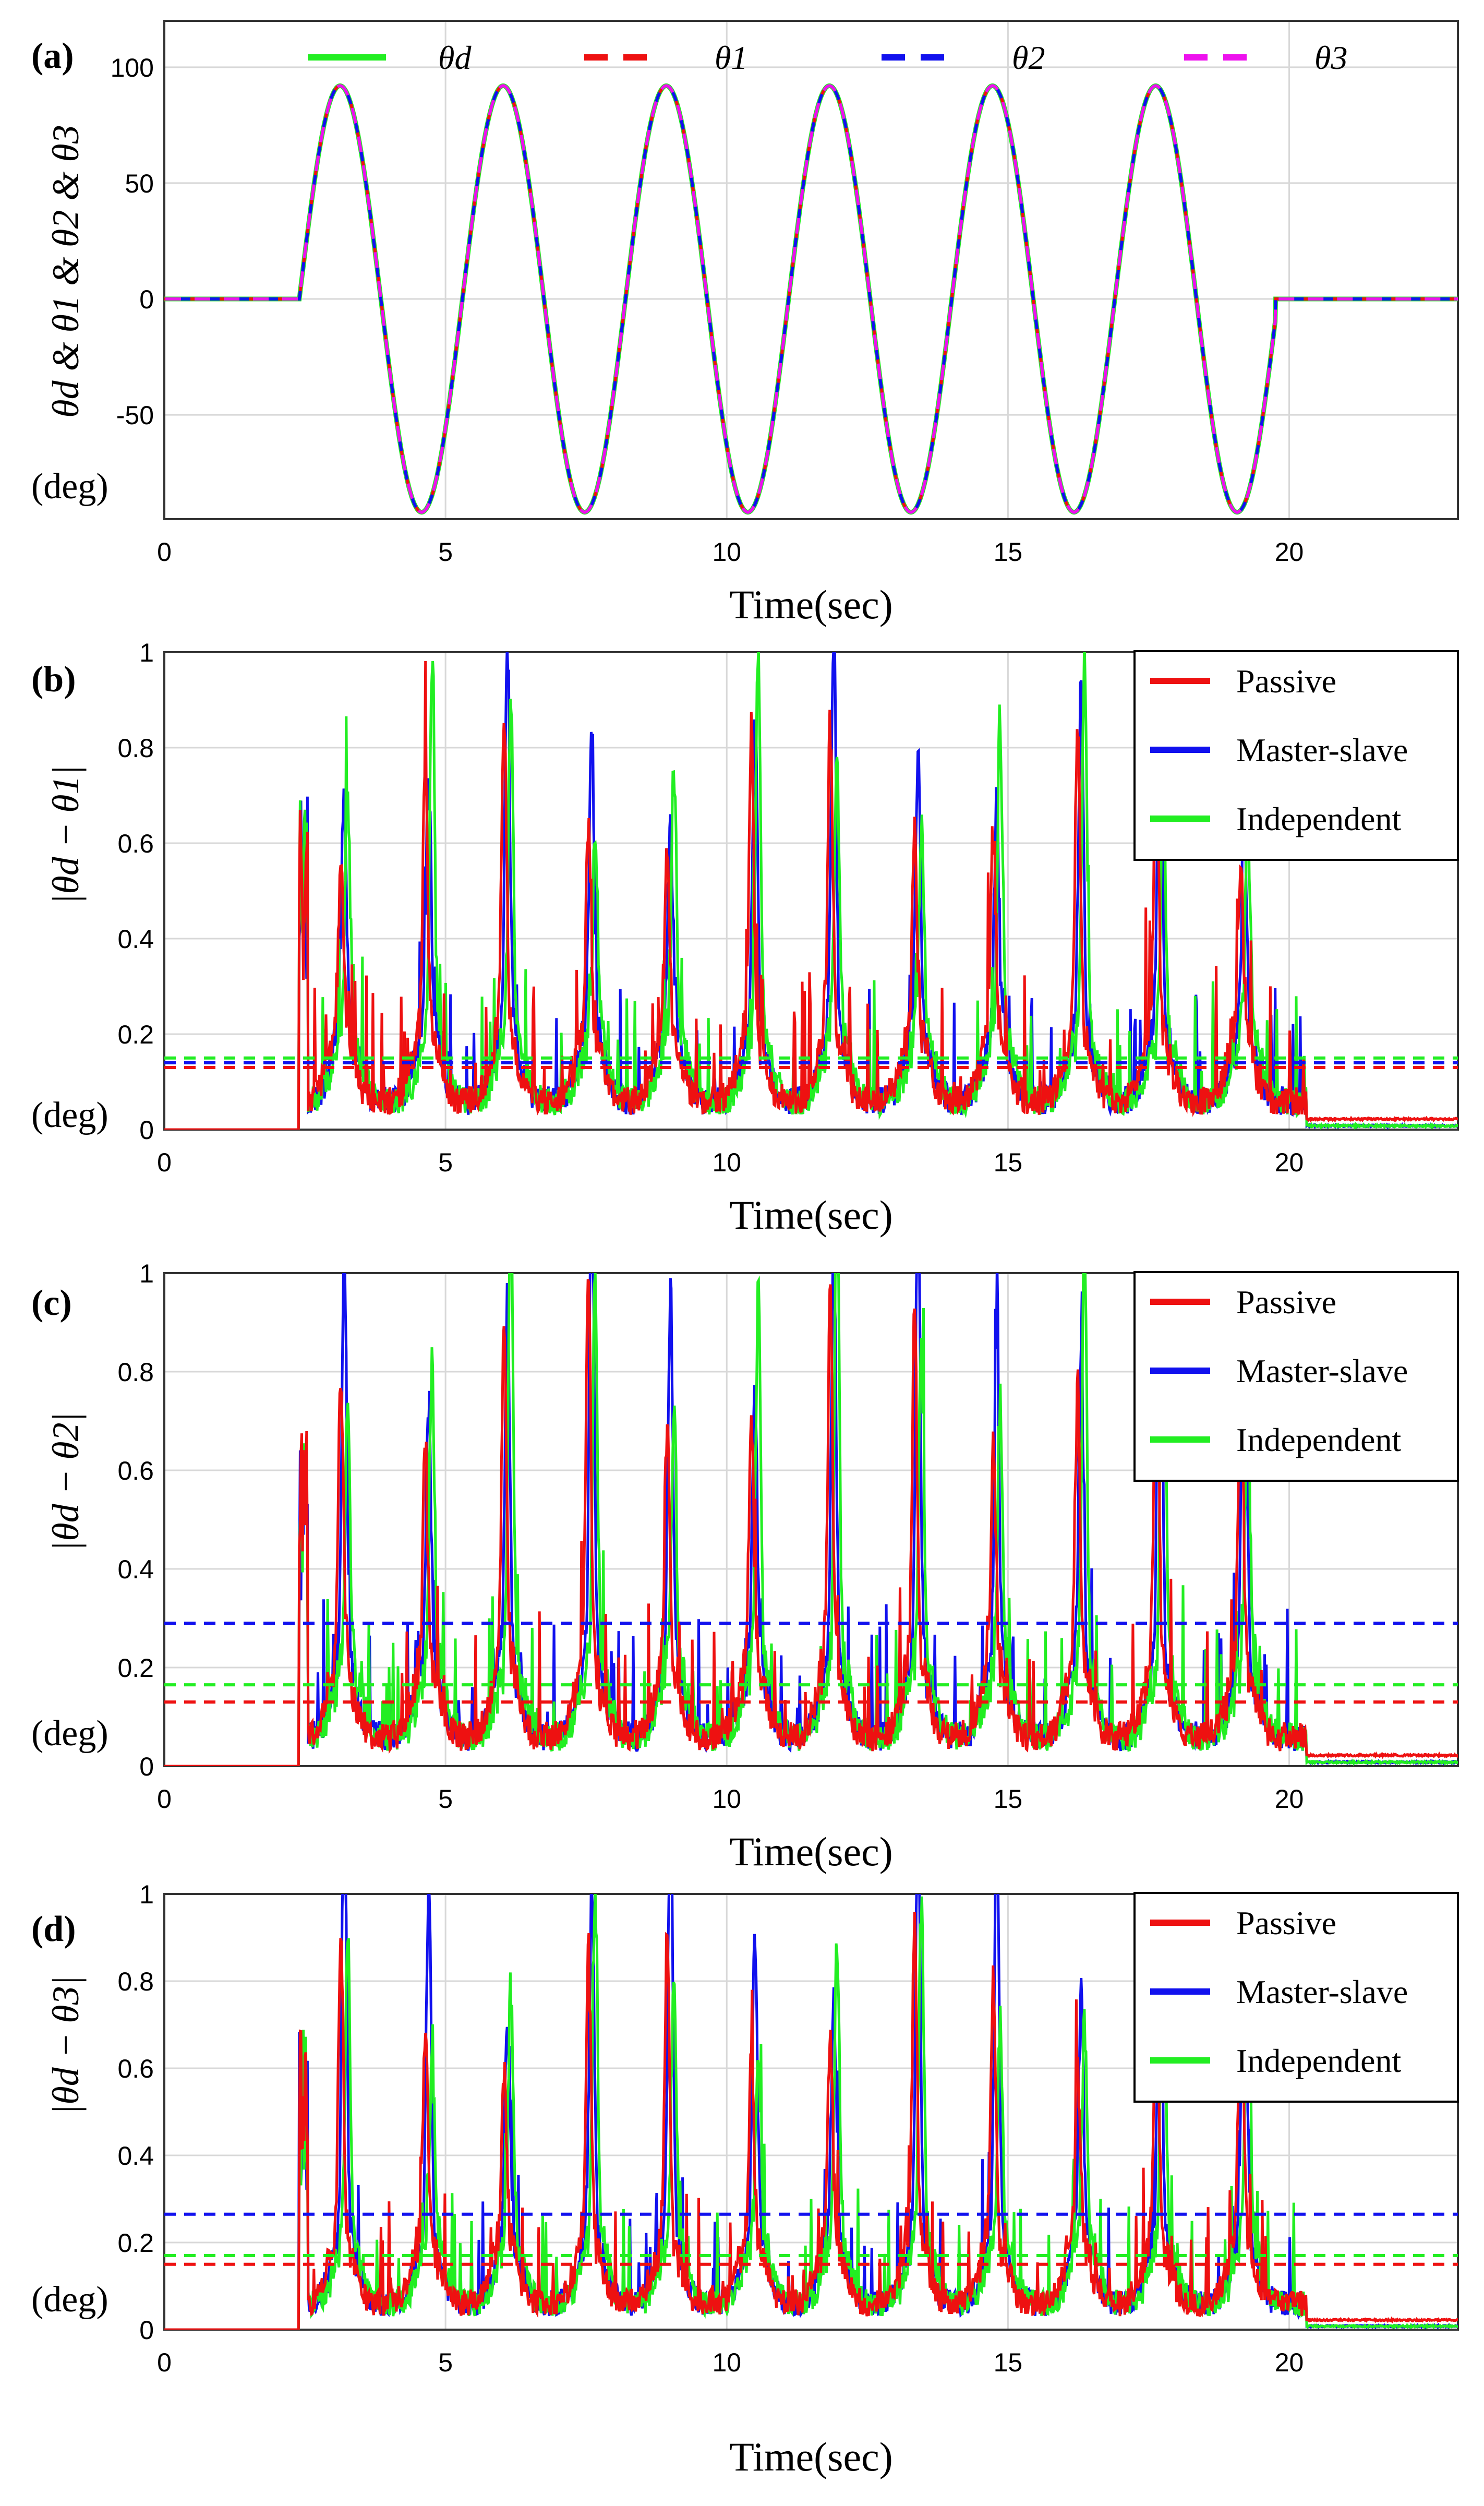 The height and width of the screenshot is (2506, 1484). Describe the element at coordinates (132, 67) in the screenshot. I see `y-tick-label: 100` at that location.